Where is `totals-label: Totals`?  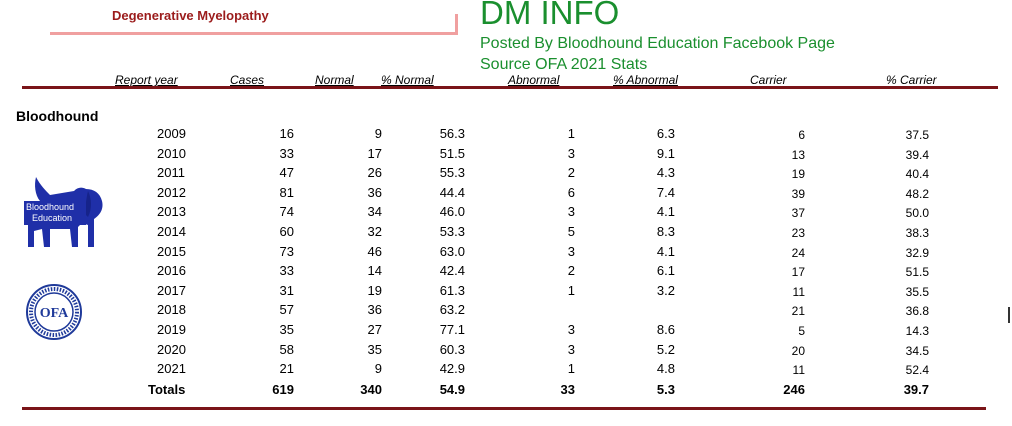 totals-label: Totals is located at coordinates (167, 389).